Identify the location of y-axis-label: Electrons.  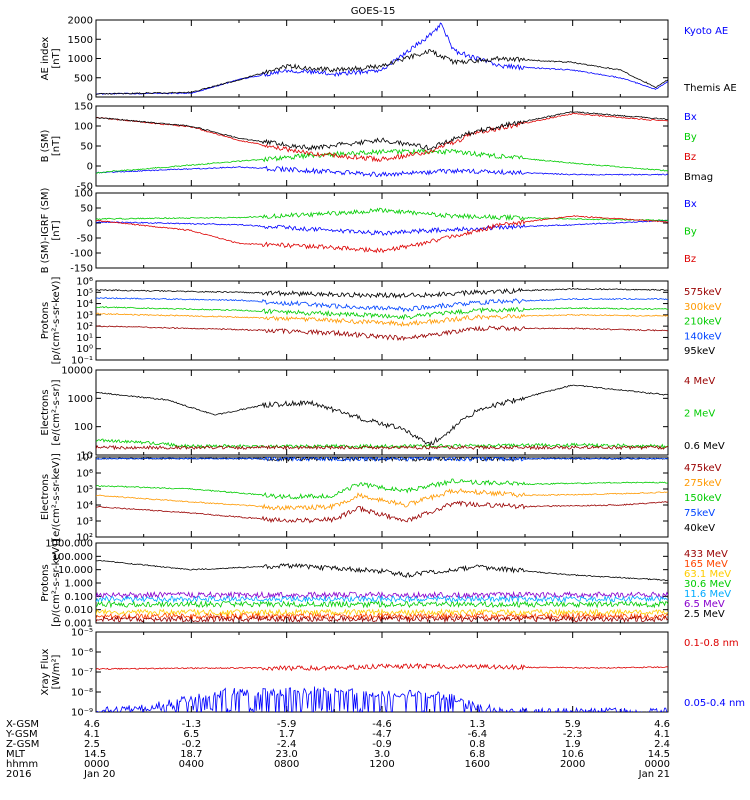
(45, 497).